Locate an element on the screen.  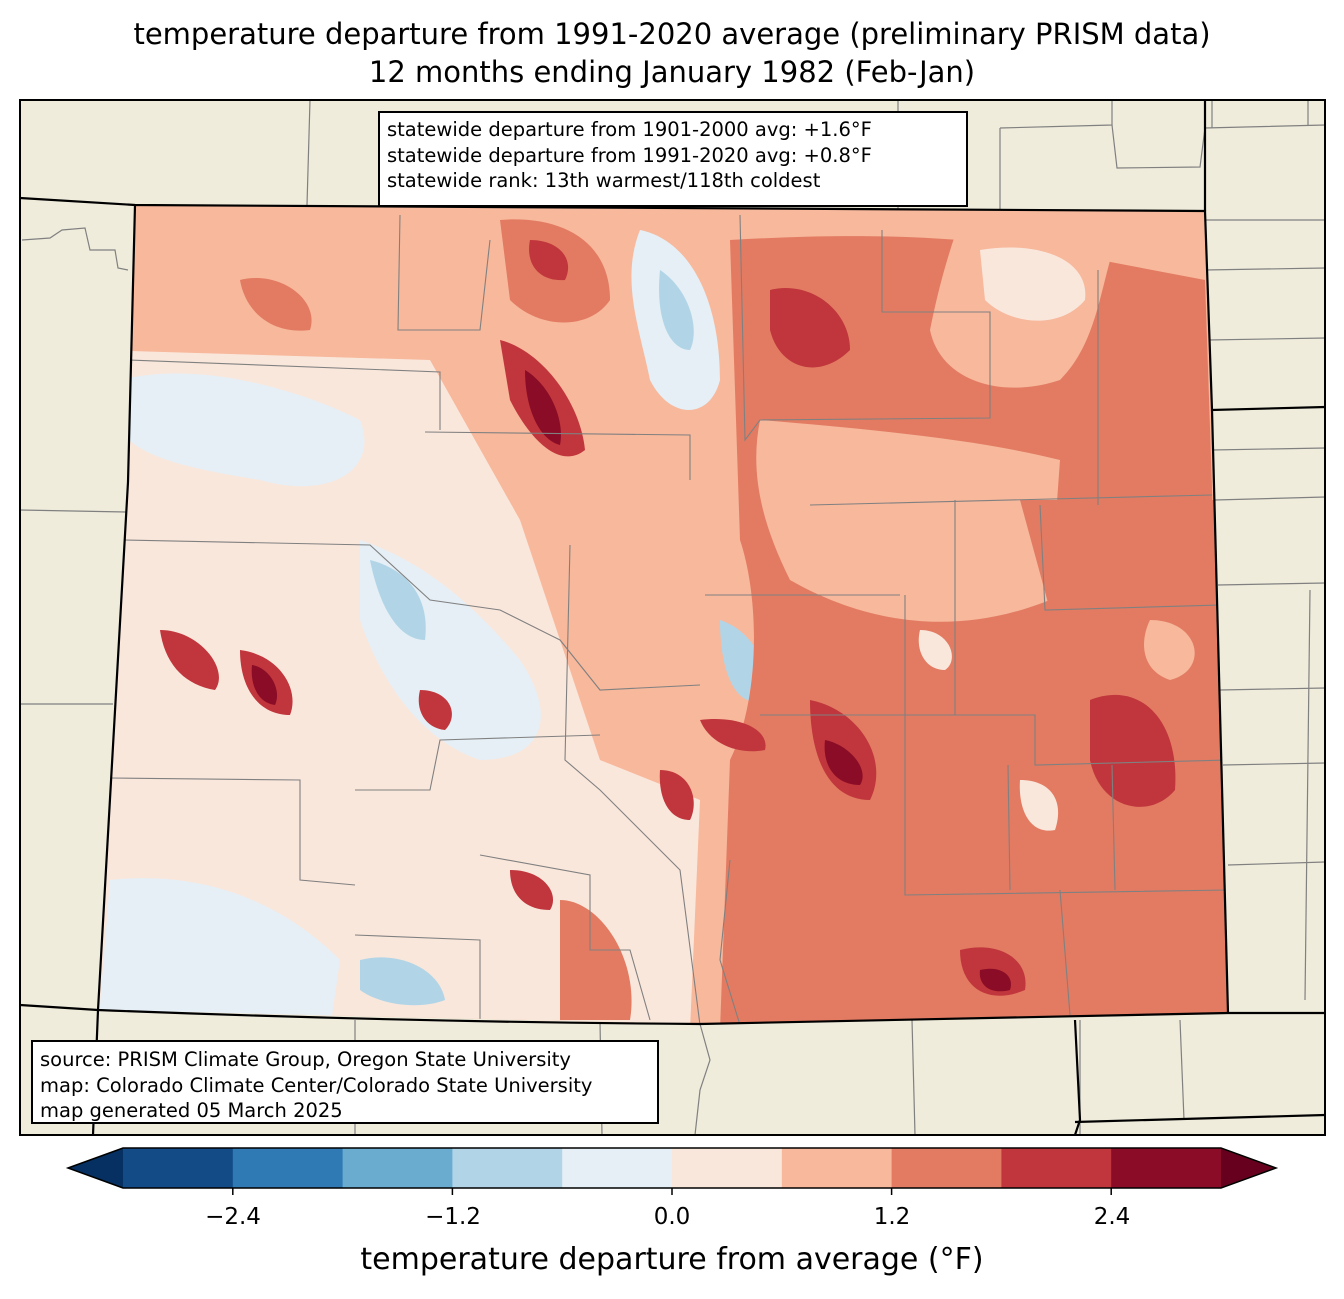
colorbar-tick-label: −2.4 is located at coordinates (233, 1217).